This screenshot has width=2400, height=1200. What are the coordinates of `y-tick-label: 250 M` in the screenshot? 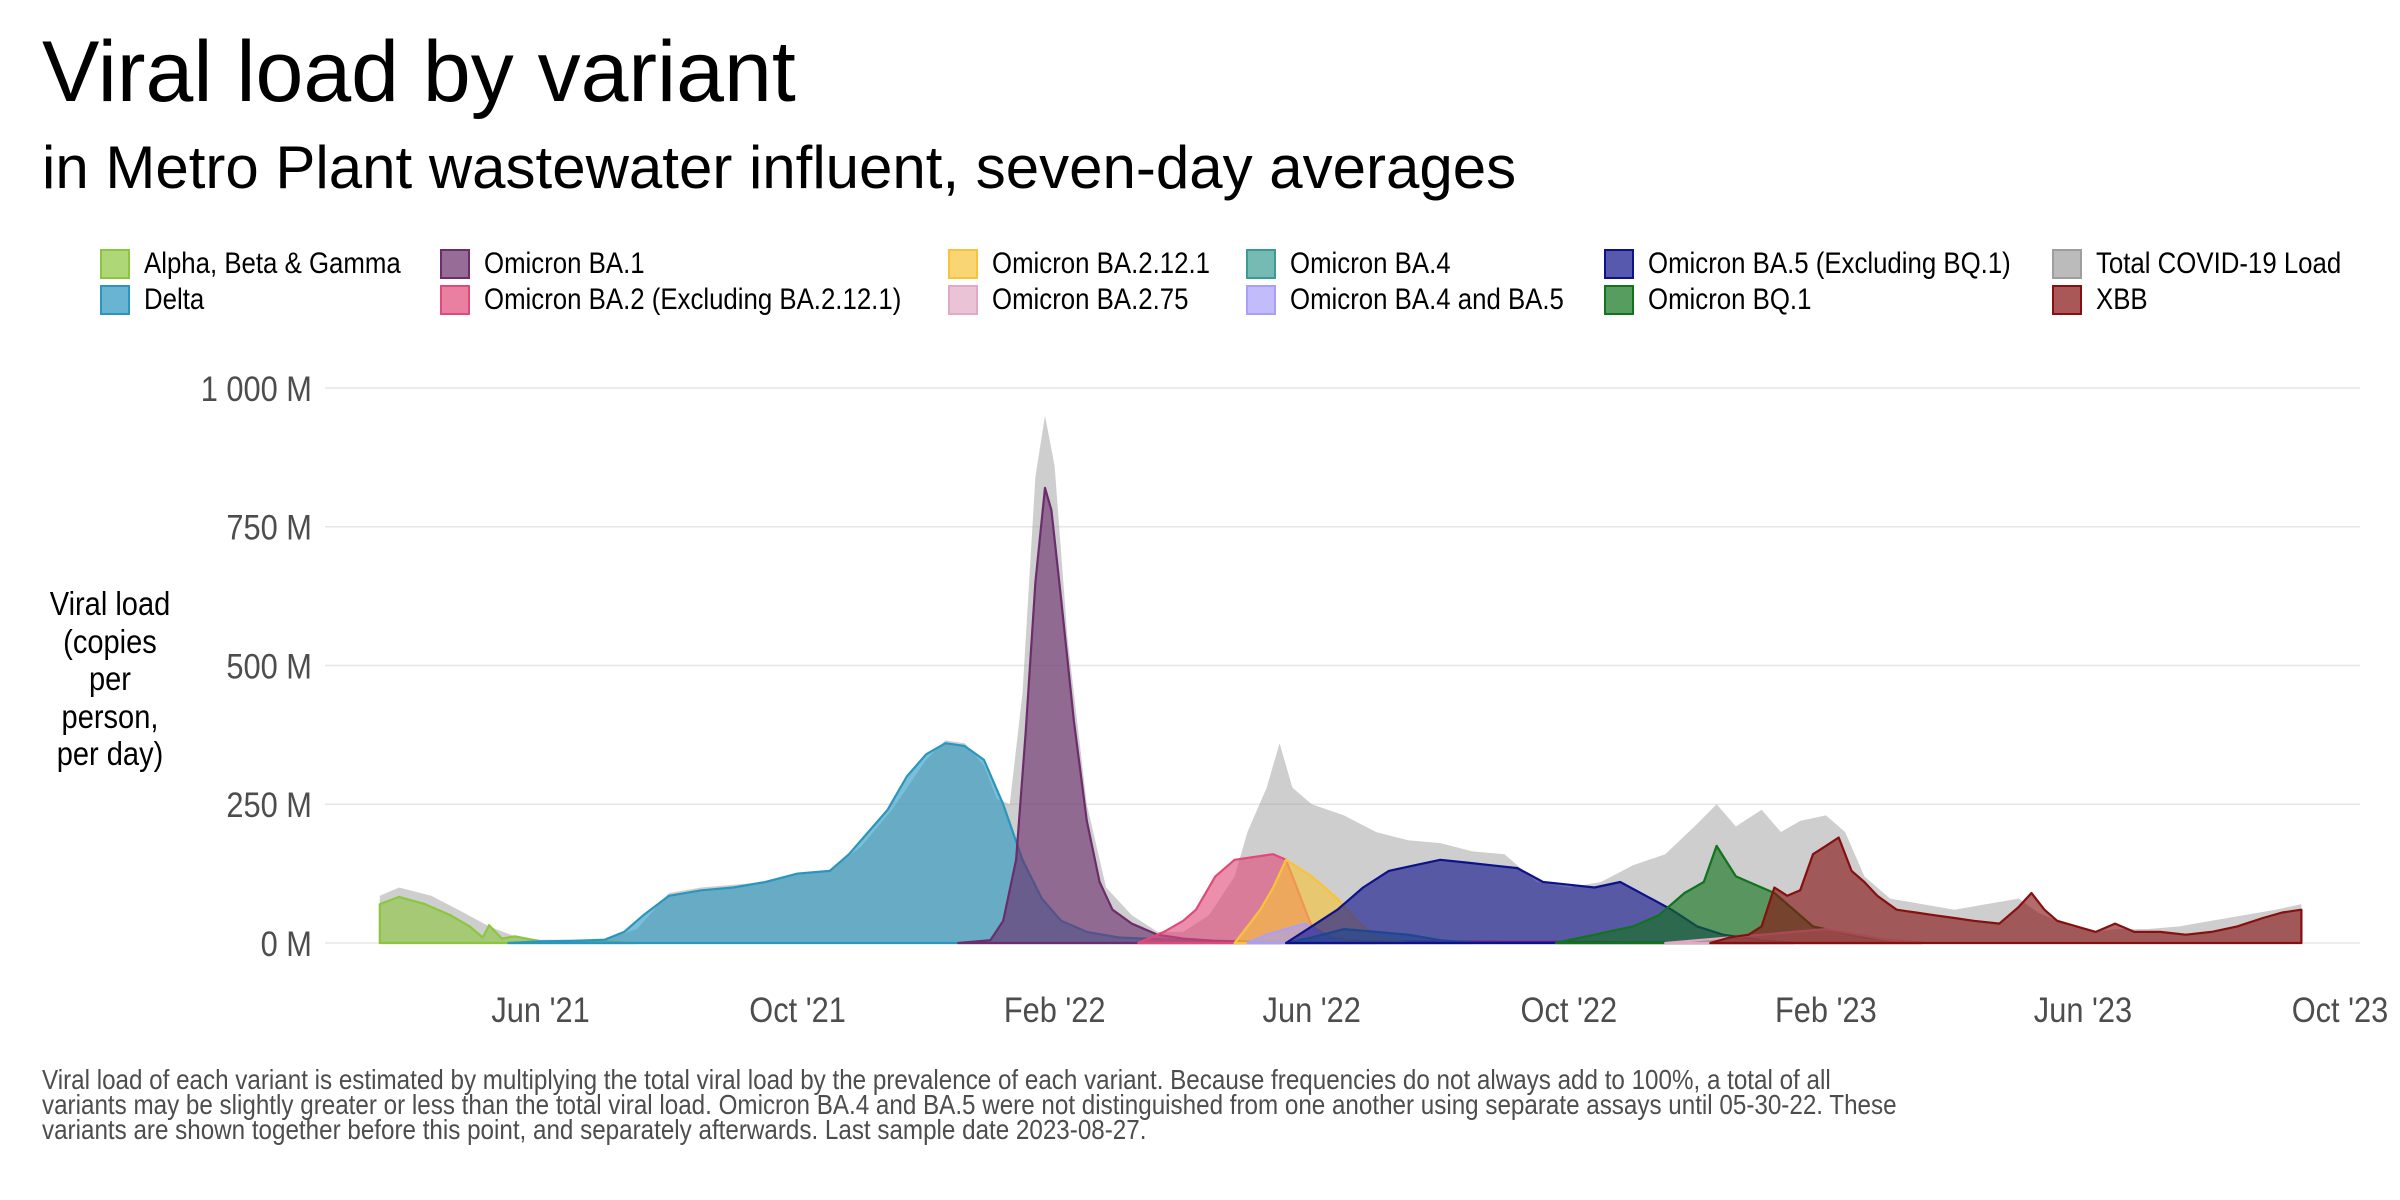 It's located at (269, 804).